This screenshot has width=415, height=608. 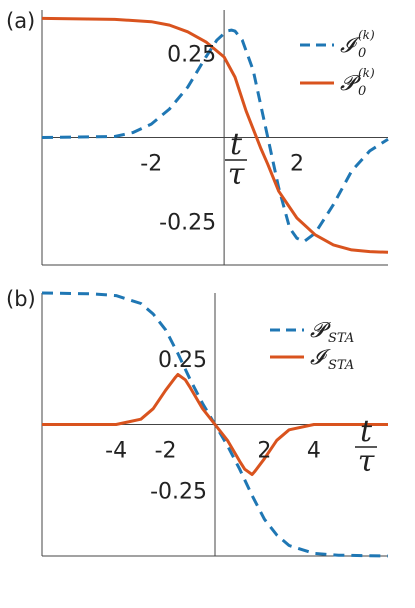 What do you see at coordinates (314, 451) in the screenshot?
I see `x-tick-label: 4` at bounding box center [314, 451].